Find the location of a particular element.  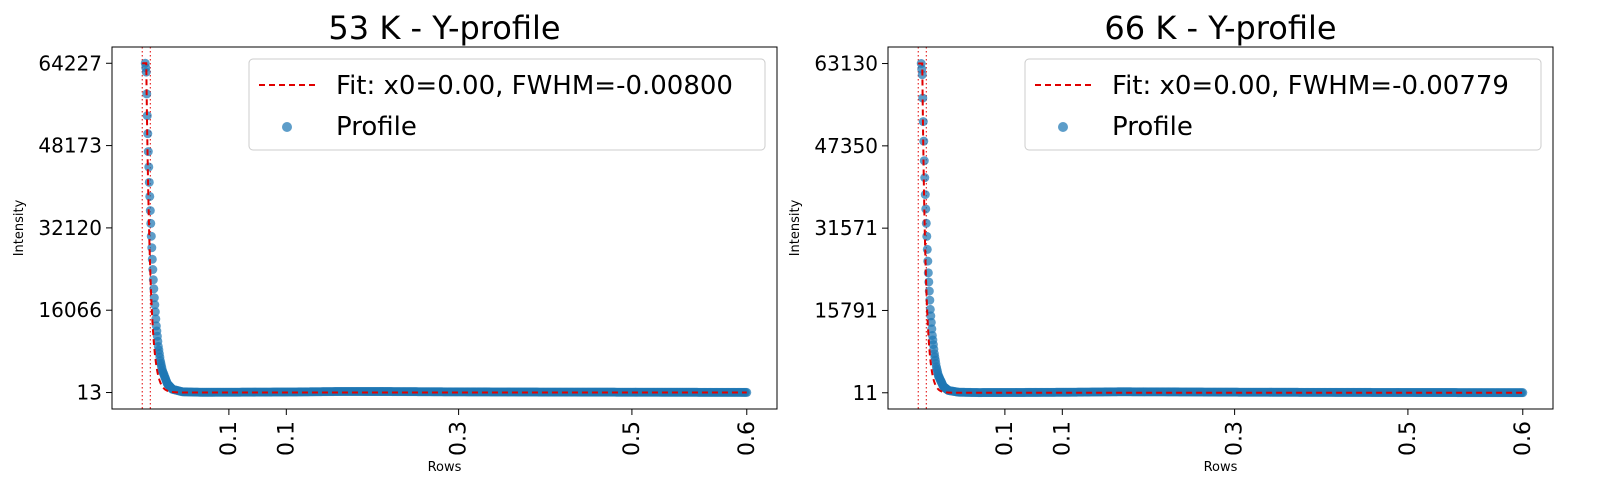

y-tick-label: 11 is located at coordinates (865, 393).